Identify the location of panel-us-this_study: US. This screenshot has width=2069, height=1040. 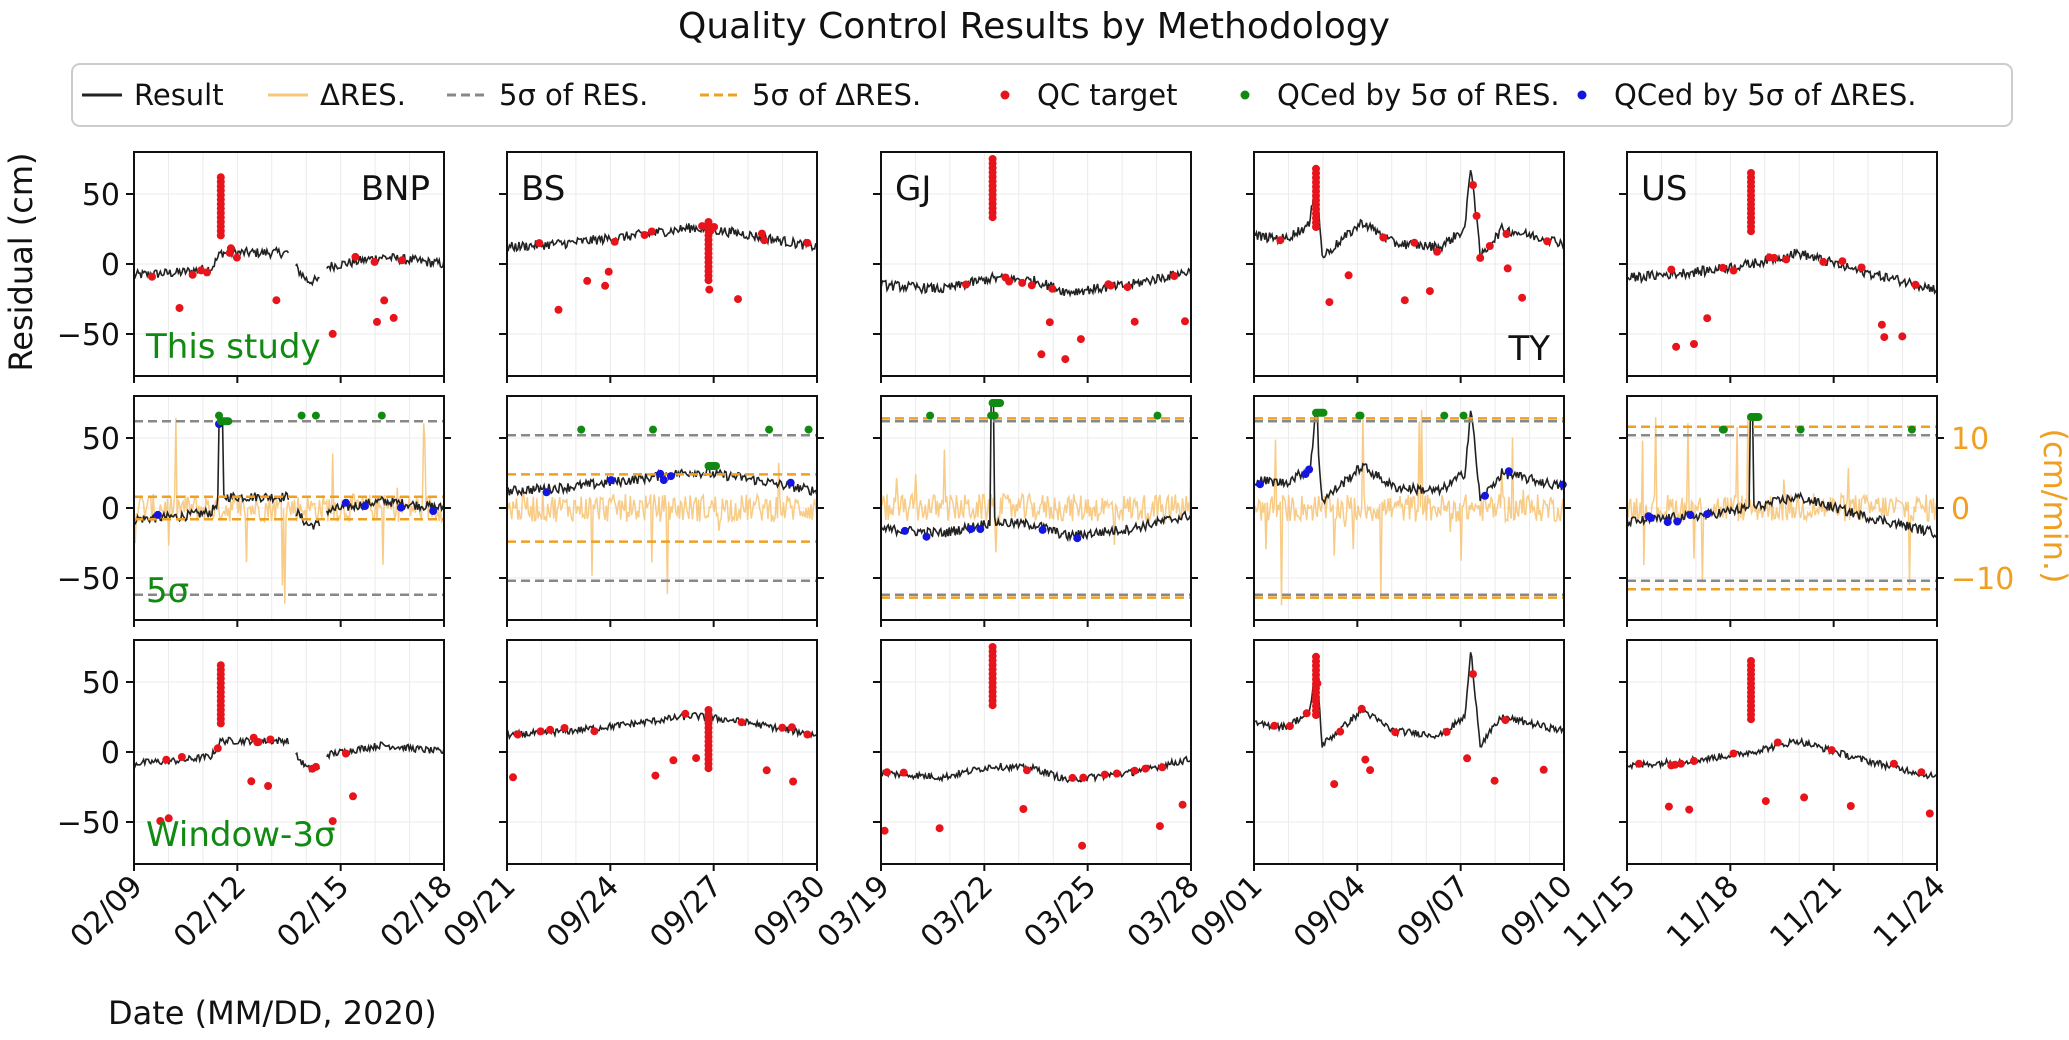
(1778, 267).